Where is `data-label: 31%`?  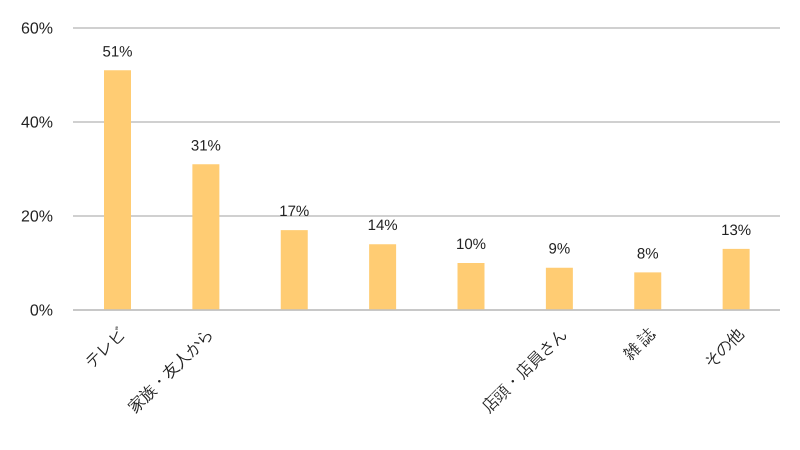
data-label: 31% is located at coordinates (205, 145).